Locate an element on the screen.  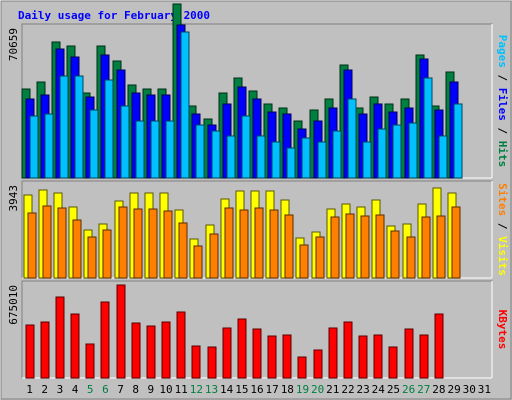
day-label: 16 is located at coordinates (256, 389).